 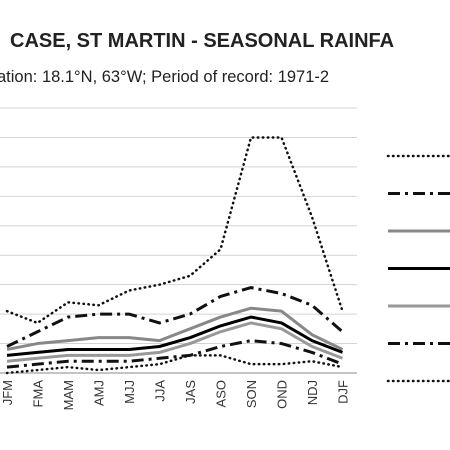 I want to click on x-tick-label: MJJ, so click(x=129, y=392).